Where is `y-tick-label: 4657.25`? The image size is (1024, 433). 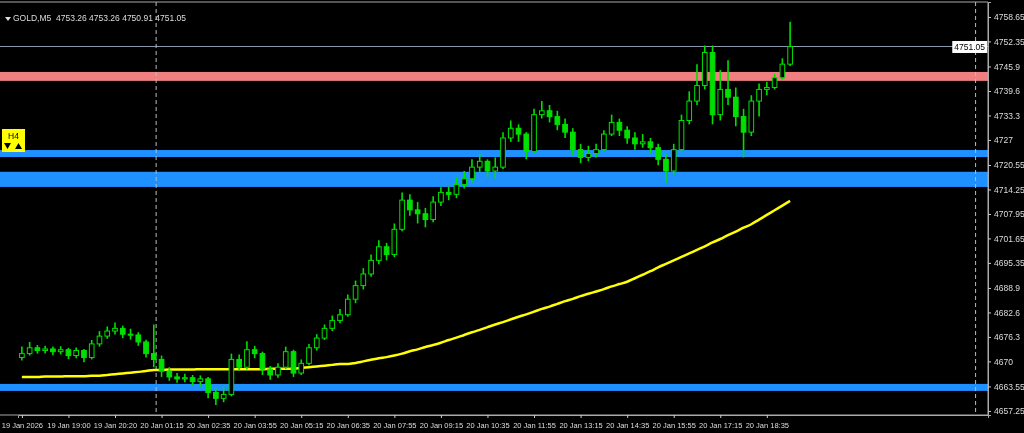 y-tick-label: 4657.25 is located at coordinates (1009, 411).